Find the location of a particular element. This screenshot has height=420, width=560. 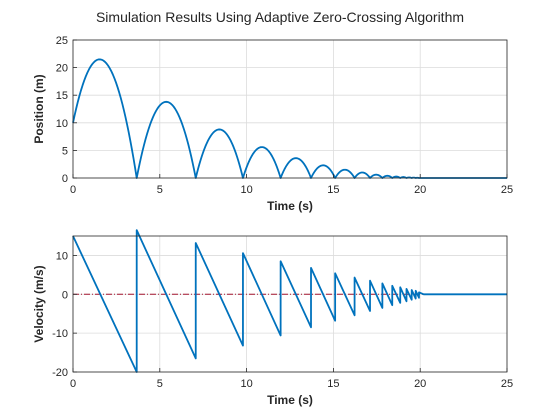

velocity-y-axis-label: Velocity (m/s) is located at coordinates (39, 303).